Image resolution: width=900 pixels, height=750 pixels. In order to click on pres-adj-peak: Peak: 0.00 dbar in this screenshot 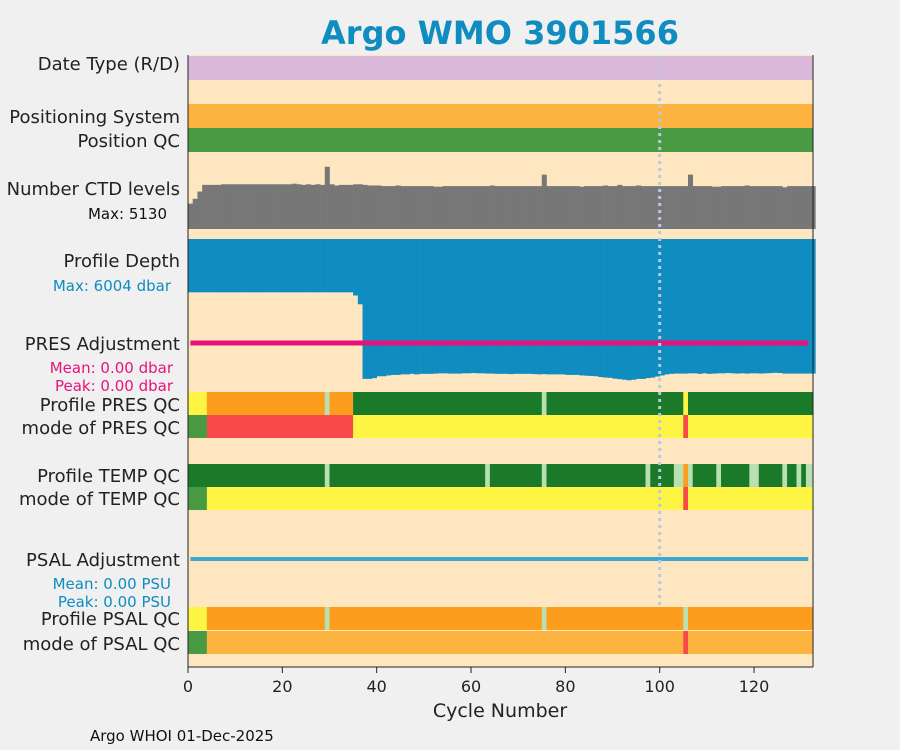, I will do `click(114, 386)`.